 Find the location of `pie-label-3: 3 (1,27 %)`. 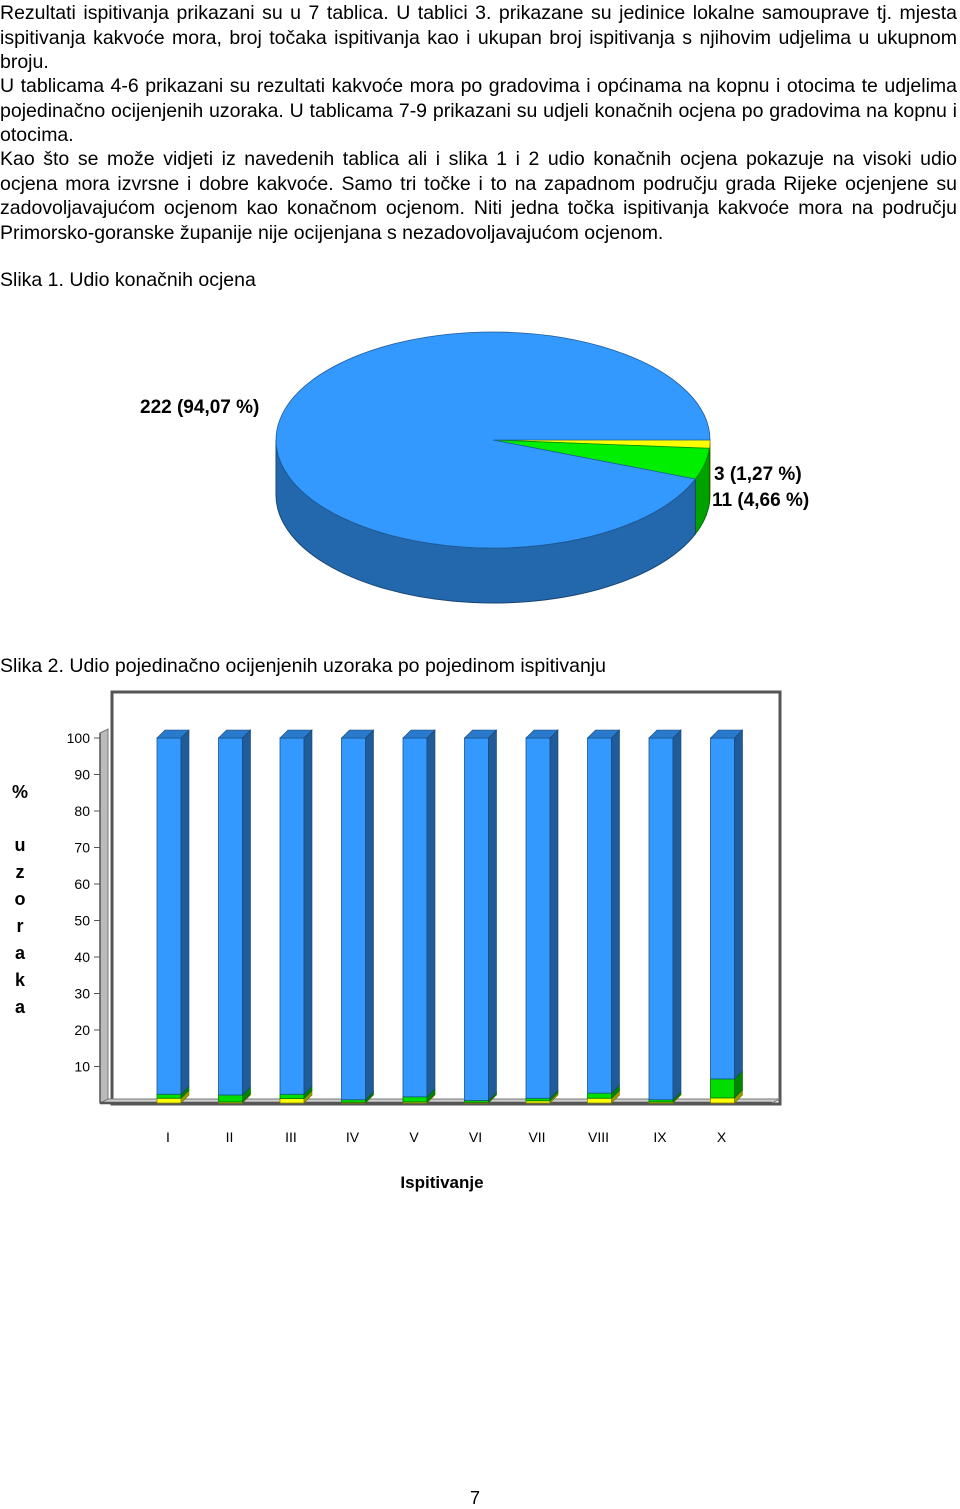

pie-label-3: 3 (1,27 %) is located at coordinates (758, 474).